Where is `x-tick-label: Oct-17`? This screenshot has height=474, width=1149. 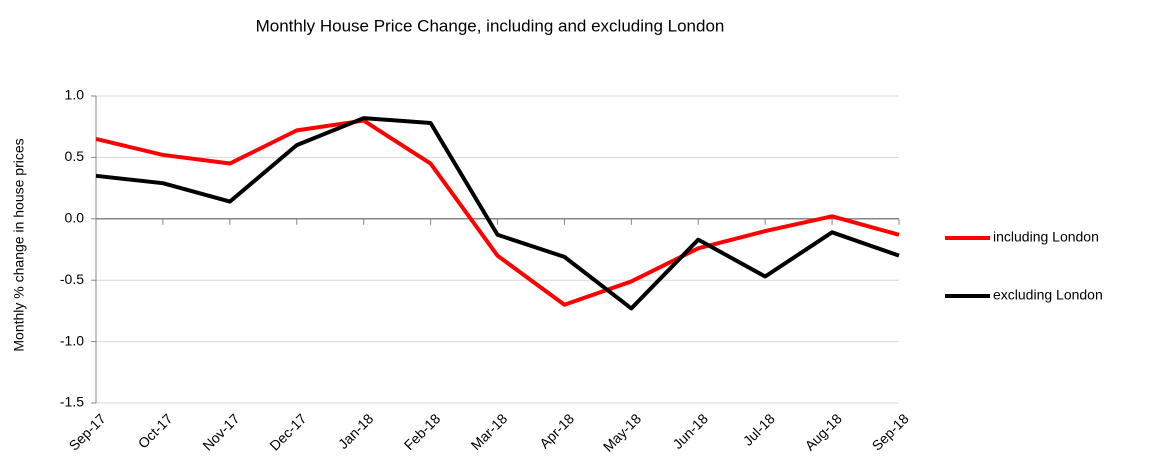 x-tick-label: Oct-17 is located at coordinates (155, 430).